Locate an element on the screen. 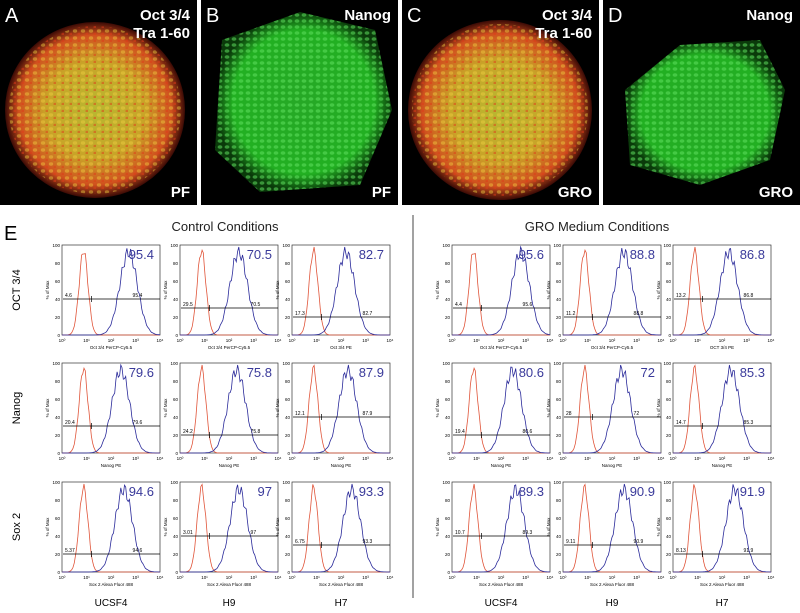  panel-letter: D is located at coordinates (615, 16).